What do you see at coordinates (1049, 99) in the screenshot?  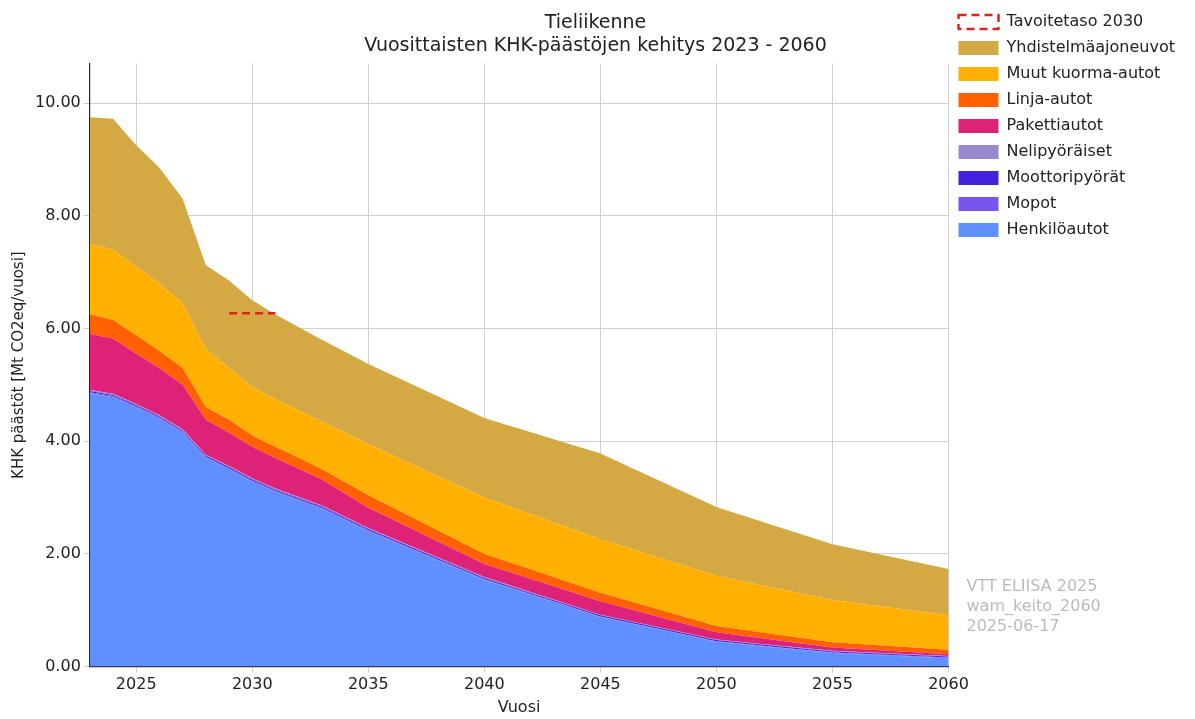 I see `legend-label: Linja-autot` at bounding box center [1049, 99].